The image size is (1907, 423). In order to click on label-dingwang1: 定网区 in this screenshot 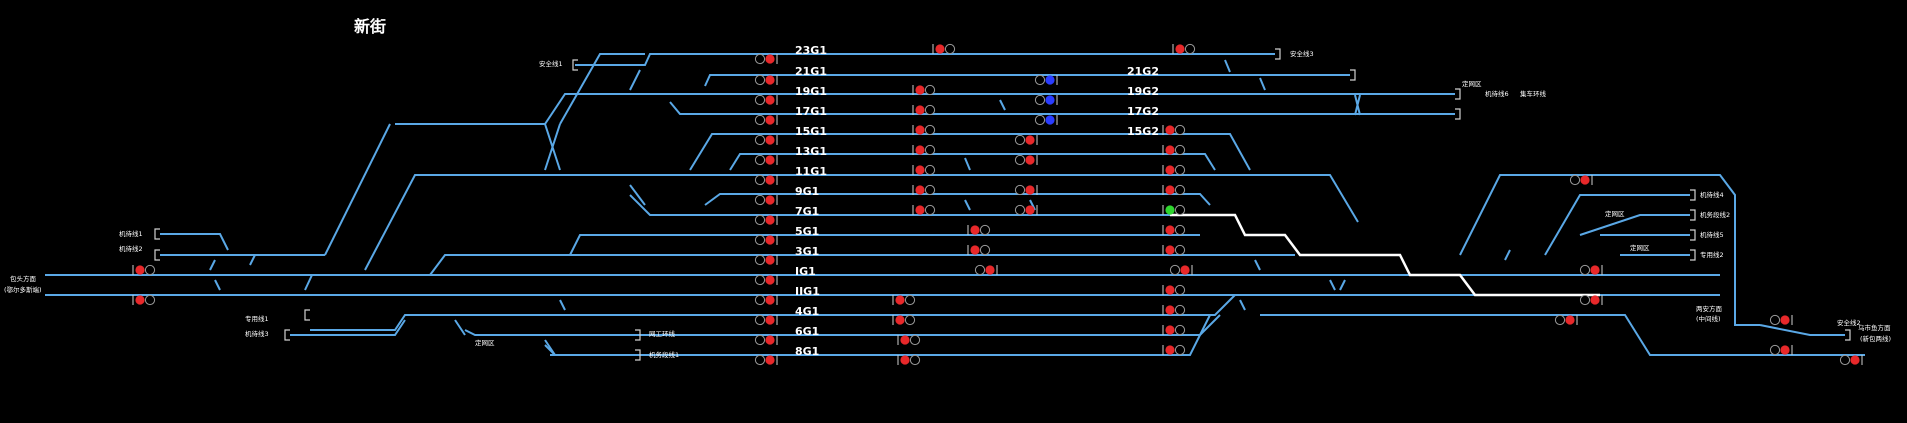, I will do `click(1472, 83)`.